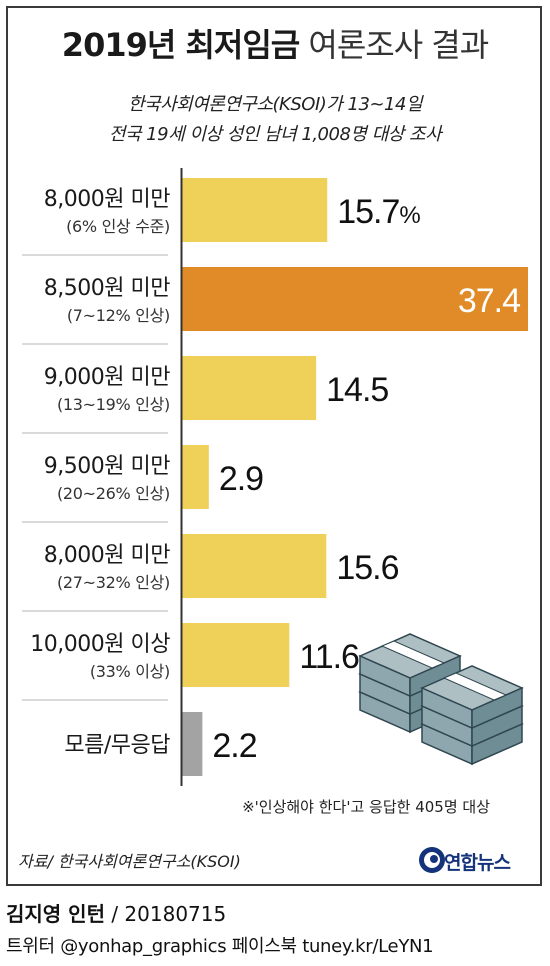 This screenshot has width=550, height=966. Describe the element at coordinates (130, 671) in the screenshot. I see `category-sublabel: (33% 이상)` at that location.